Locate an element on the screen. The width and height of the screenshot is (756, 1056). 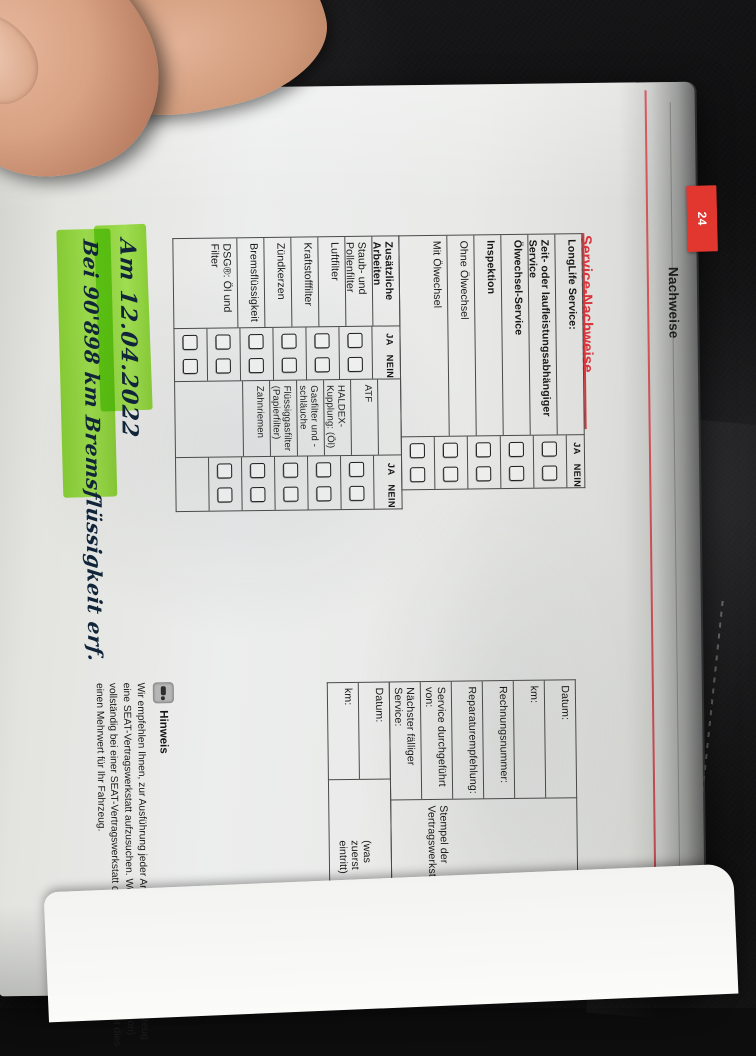
row-label: Staub- und Pollenfilter is located at coordinates (358, 281).